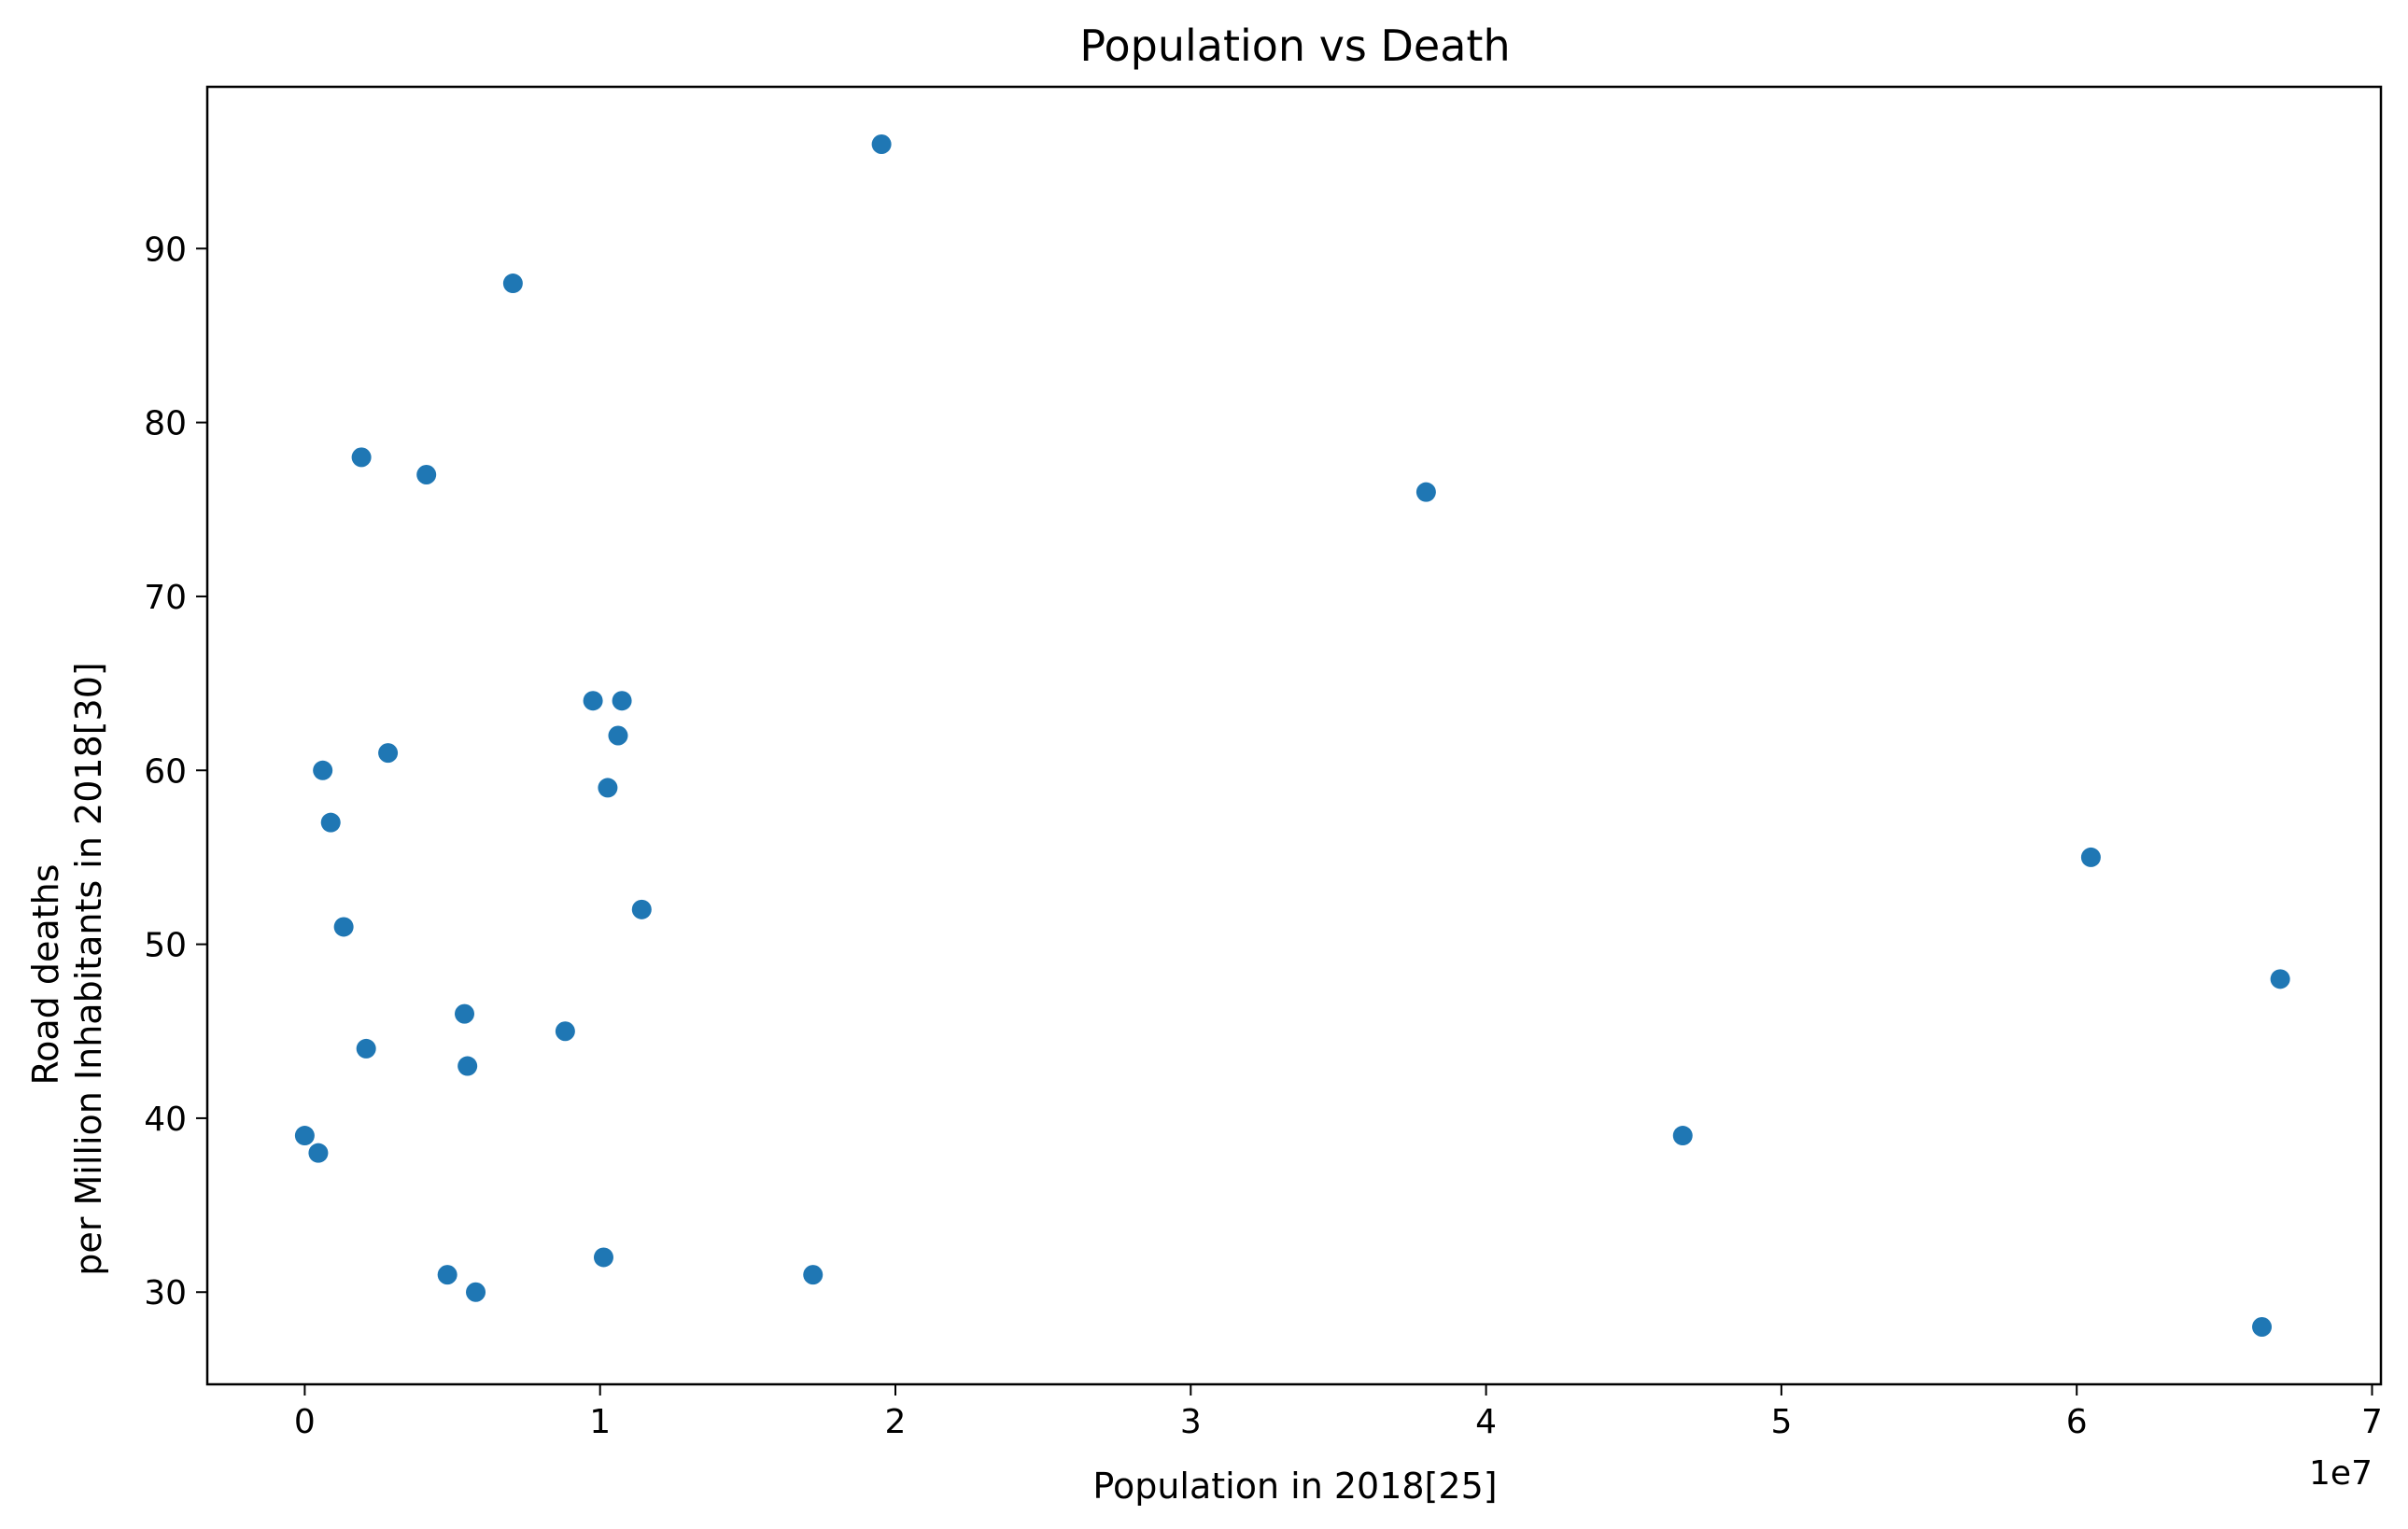 This screenshot has height=1529, width=2408. I want to click on x-tick-label: 2, so click(896, 1422).